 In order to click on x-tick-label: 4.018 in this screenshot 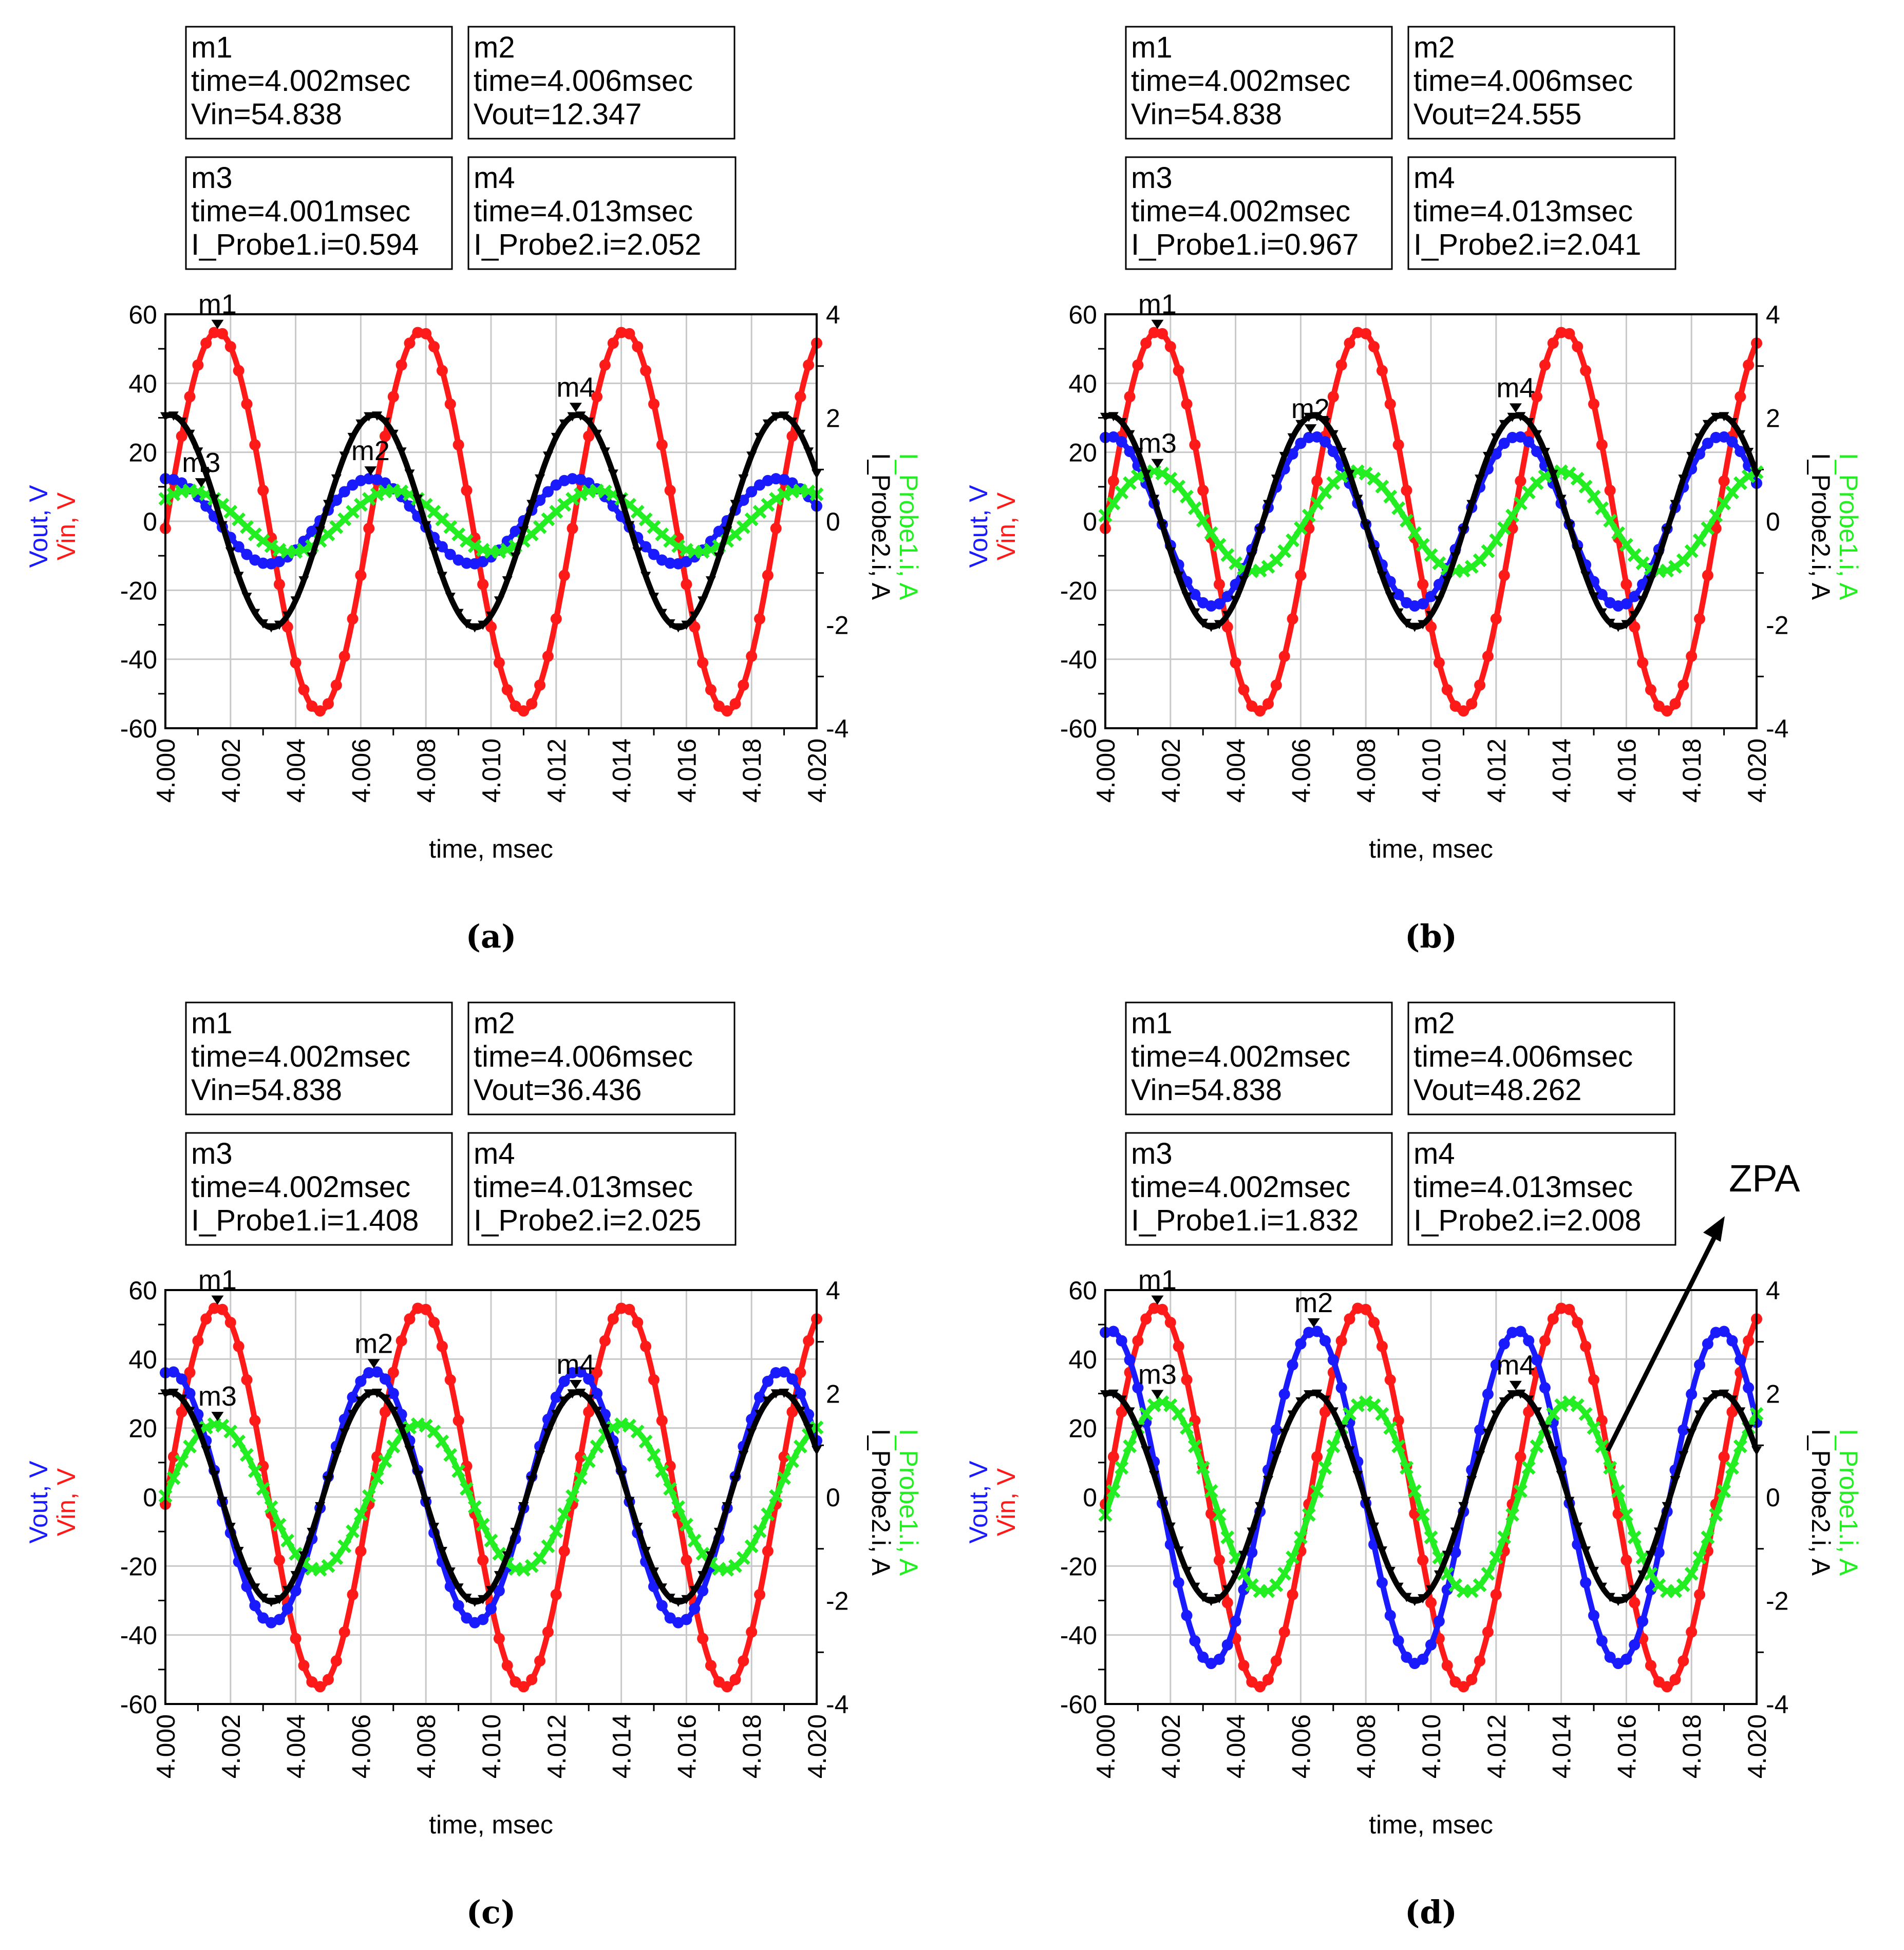, I will do `click(1691, 771)`.